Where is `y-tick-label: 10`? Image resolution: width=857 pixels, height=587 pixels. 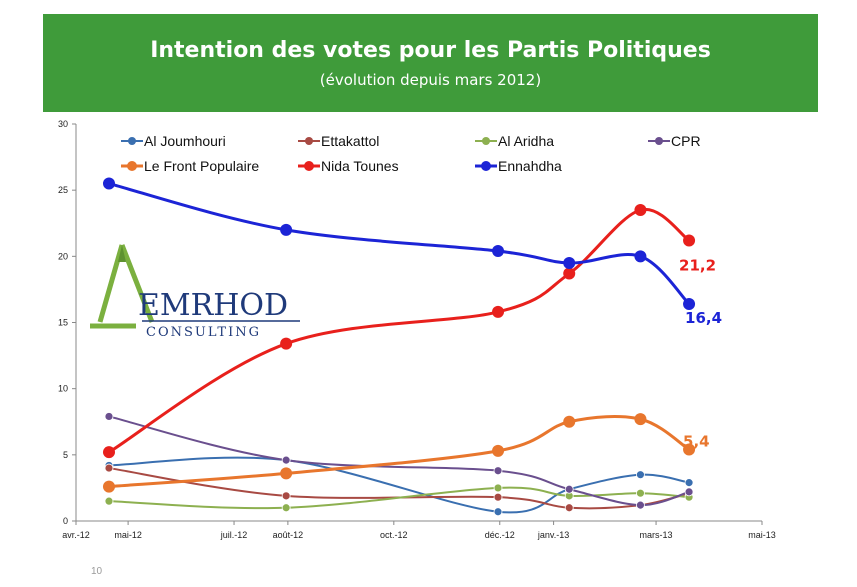 y-tick-label: 10 is located at coordinates (63, 389).